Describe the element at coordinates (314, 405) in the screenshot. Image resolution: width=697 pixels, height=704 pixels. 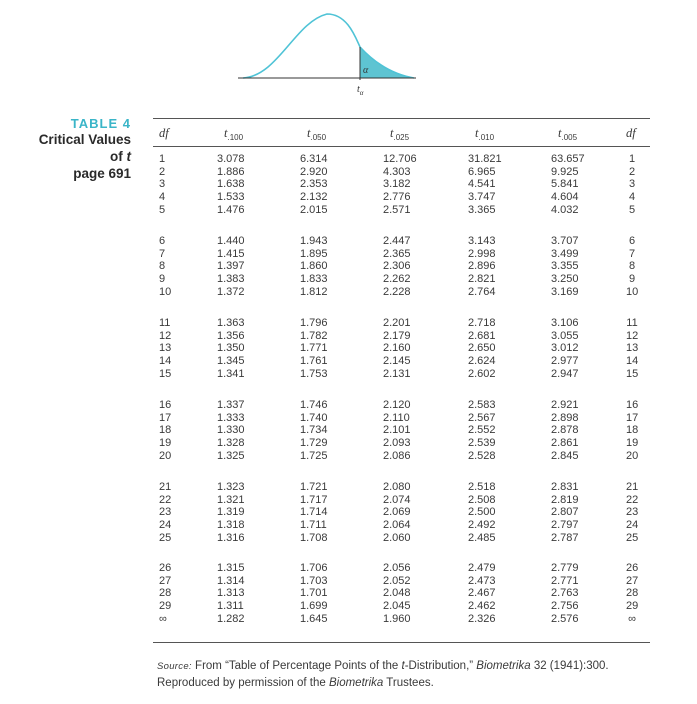
I see `value-cell: 1.746` at that location.